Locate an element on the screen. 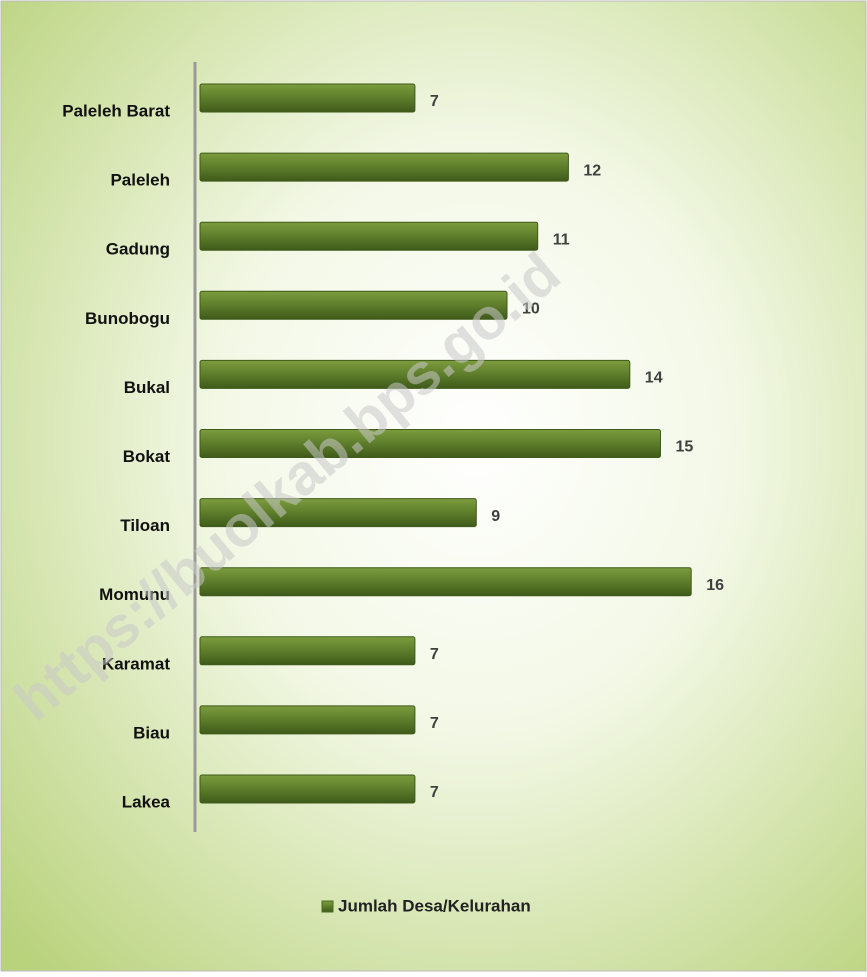 Image resolution: width=867 pixels, height=977 pixels. category-label: Bokat is located at coordinates (147, 456).